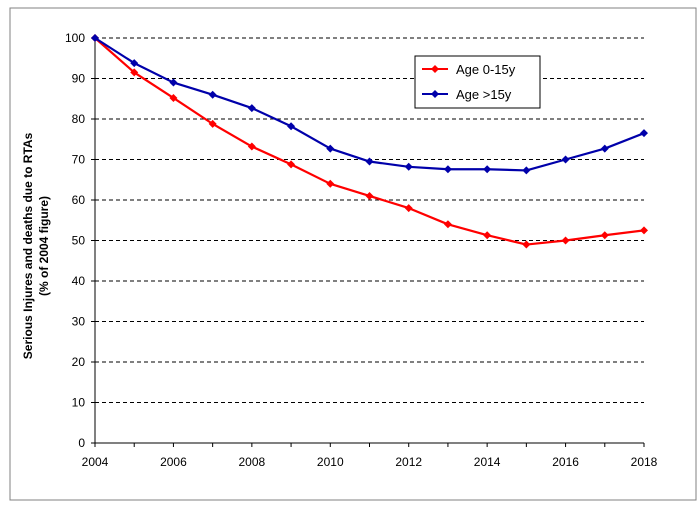 The image size is (700, 510). I want to click on x-tick-label: 2012, so click(408, 462).